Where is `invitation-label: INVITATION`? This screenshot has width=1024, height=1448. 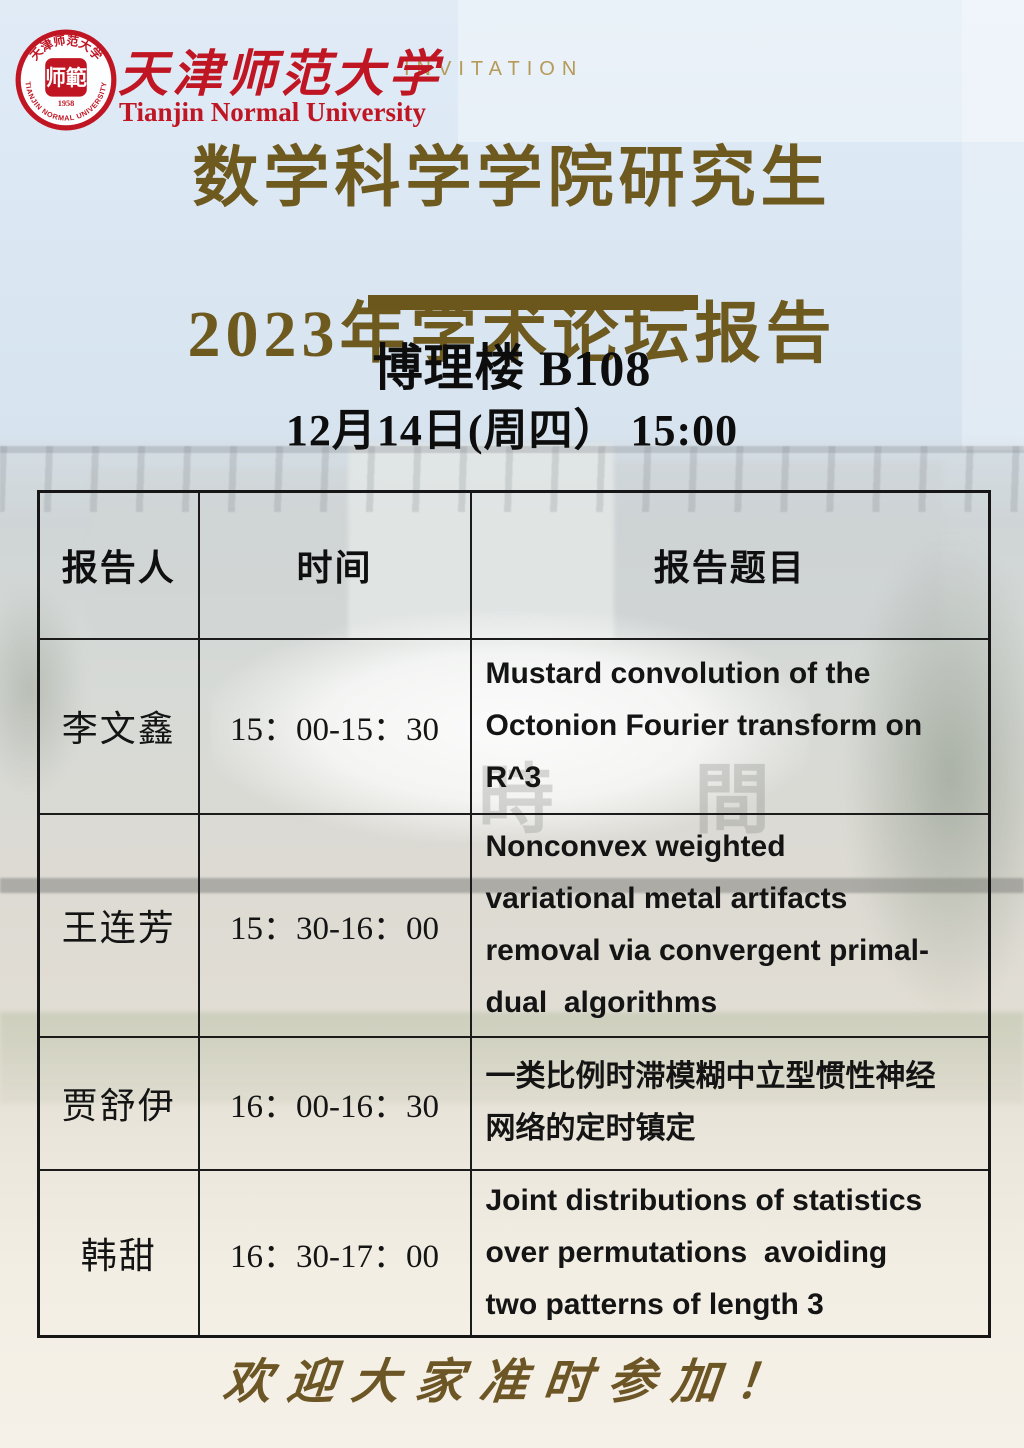 invitation-label: INVITATION is located at coordinates (494, 69).